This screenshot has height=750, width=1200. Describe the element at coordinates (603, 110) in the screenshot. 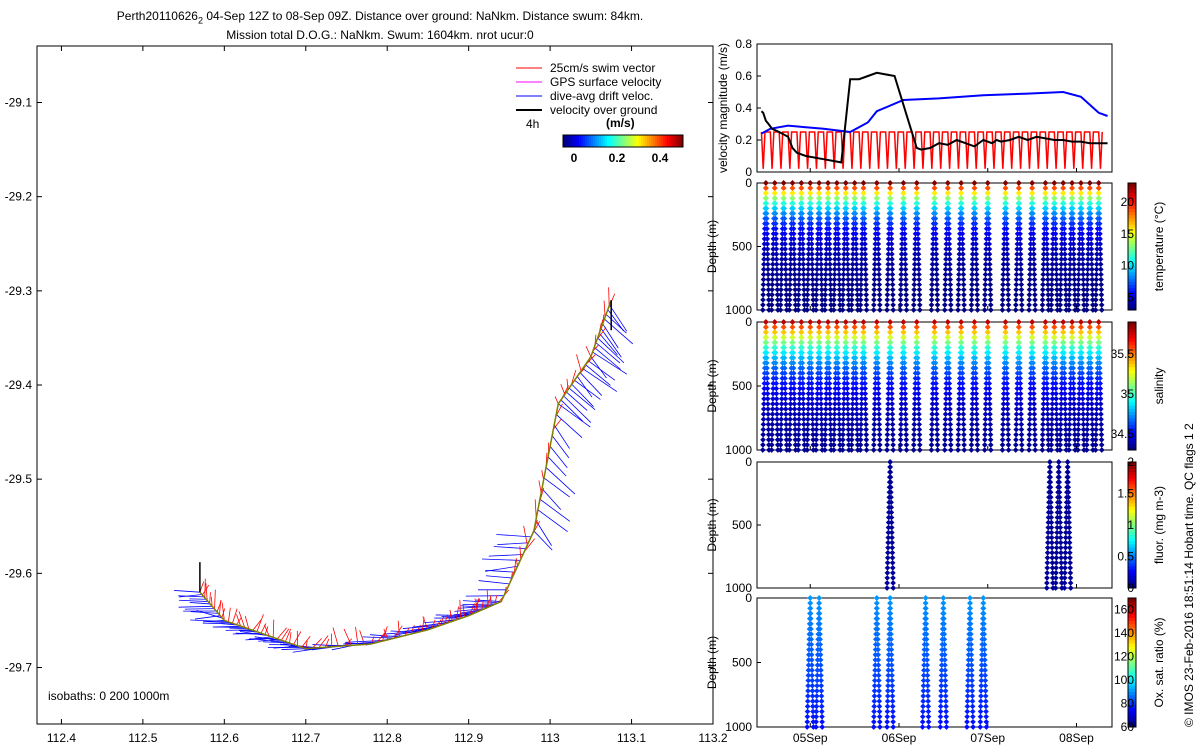

I see `legend-label: velocity over ground` at that location.